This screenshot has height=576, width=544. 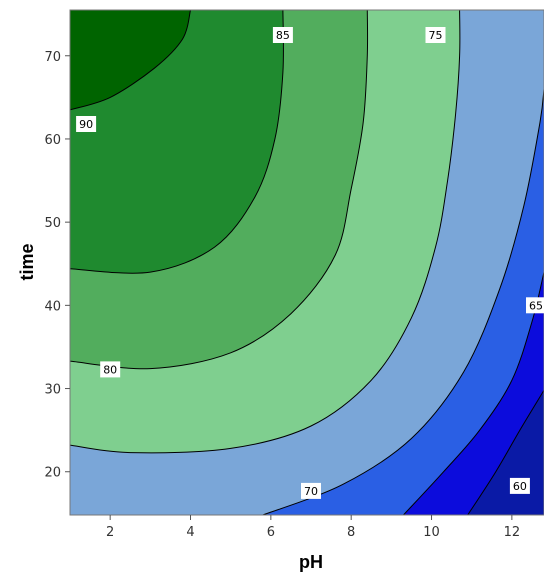 What do you see at coordinates (52, 140) in the screenshot?
I see `y-tick-label: 60` at bounding box center [52, 140].